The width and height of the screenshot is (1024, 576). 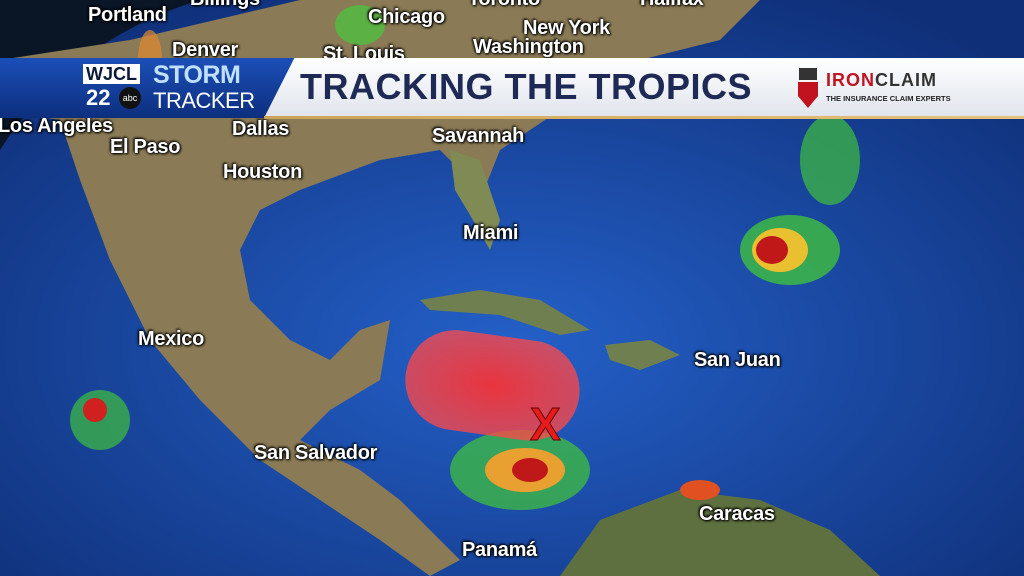 I want to click on city-label: Billings, so click(x=225, y=5).